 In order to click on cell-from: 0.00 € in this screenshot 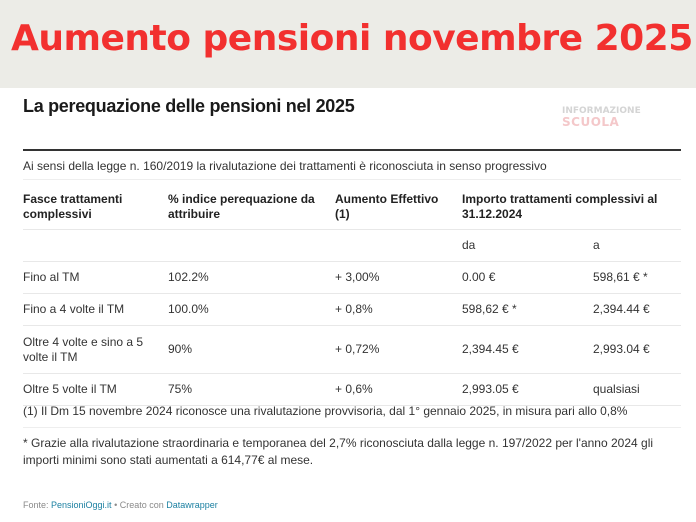, I will do `click(479, 277)`.